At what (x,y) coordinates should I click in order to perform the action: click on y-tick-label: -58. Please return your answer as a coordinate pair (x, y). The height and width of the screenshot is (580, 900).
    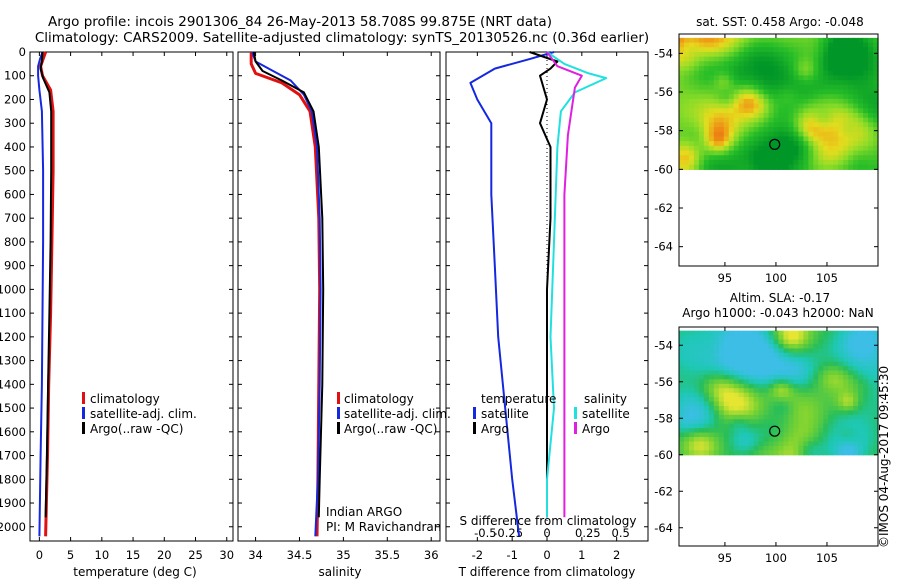
    Looking at the image, I should click on (663, 131).